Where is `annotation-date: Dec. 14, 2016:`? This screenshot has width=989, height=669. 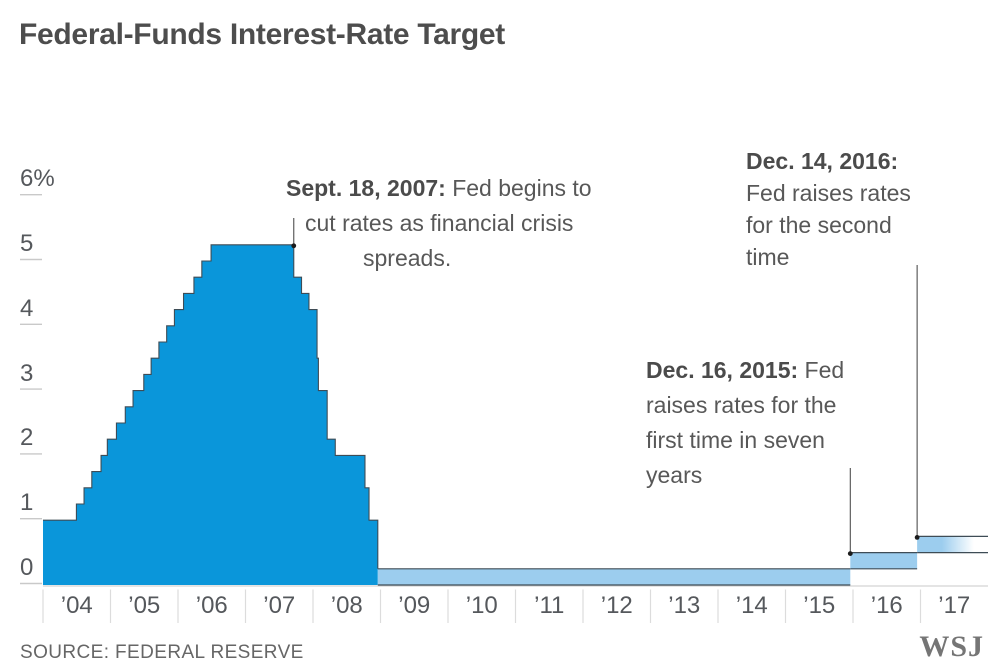
annotation-date: Dec. 14, 2016: is located at coordinates (822, 161).